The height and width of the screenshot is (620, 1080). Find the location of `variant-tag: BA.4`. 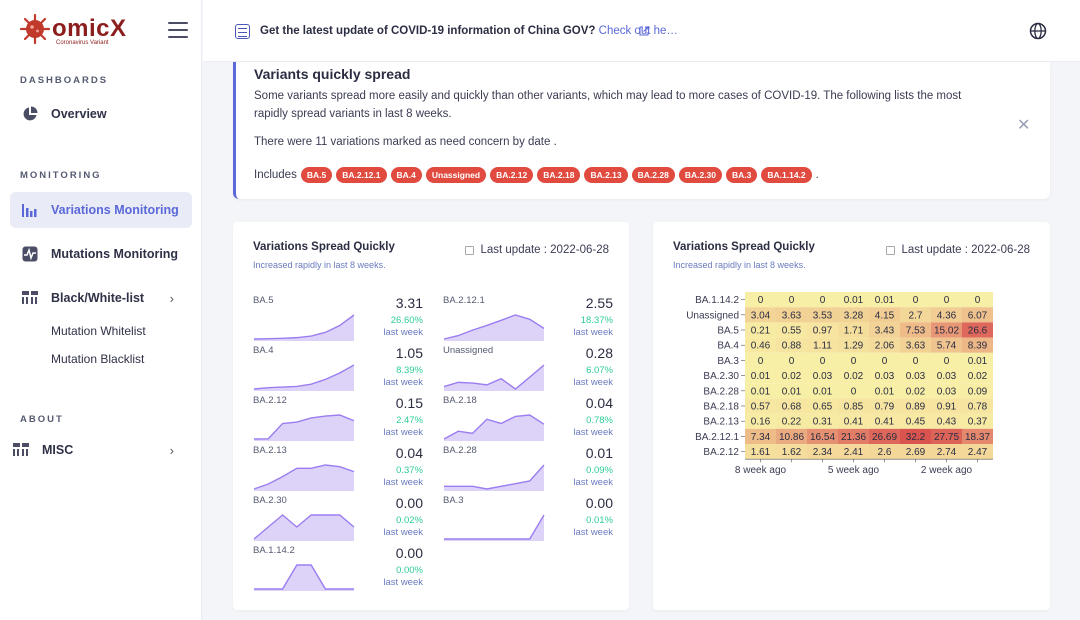

variant-tag: BA.4 is located at coordinates (406, 175).